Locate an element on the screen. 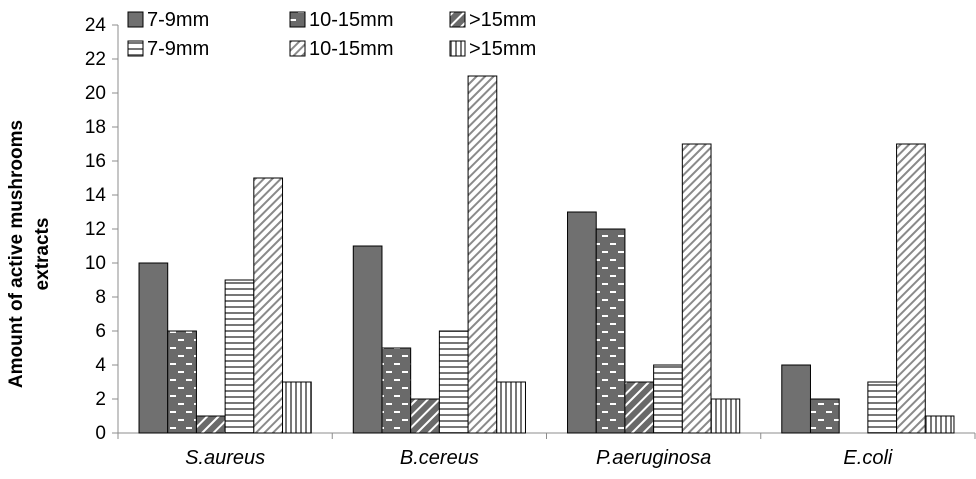 The height and width of the screenshot is (479, 976). x-axis: S.aureus B.cereus P.aeruginosa E.coli is located at coordinates (546, 450).